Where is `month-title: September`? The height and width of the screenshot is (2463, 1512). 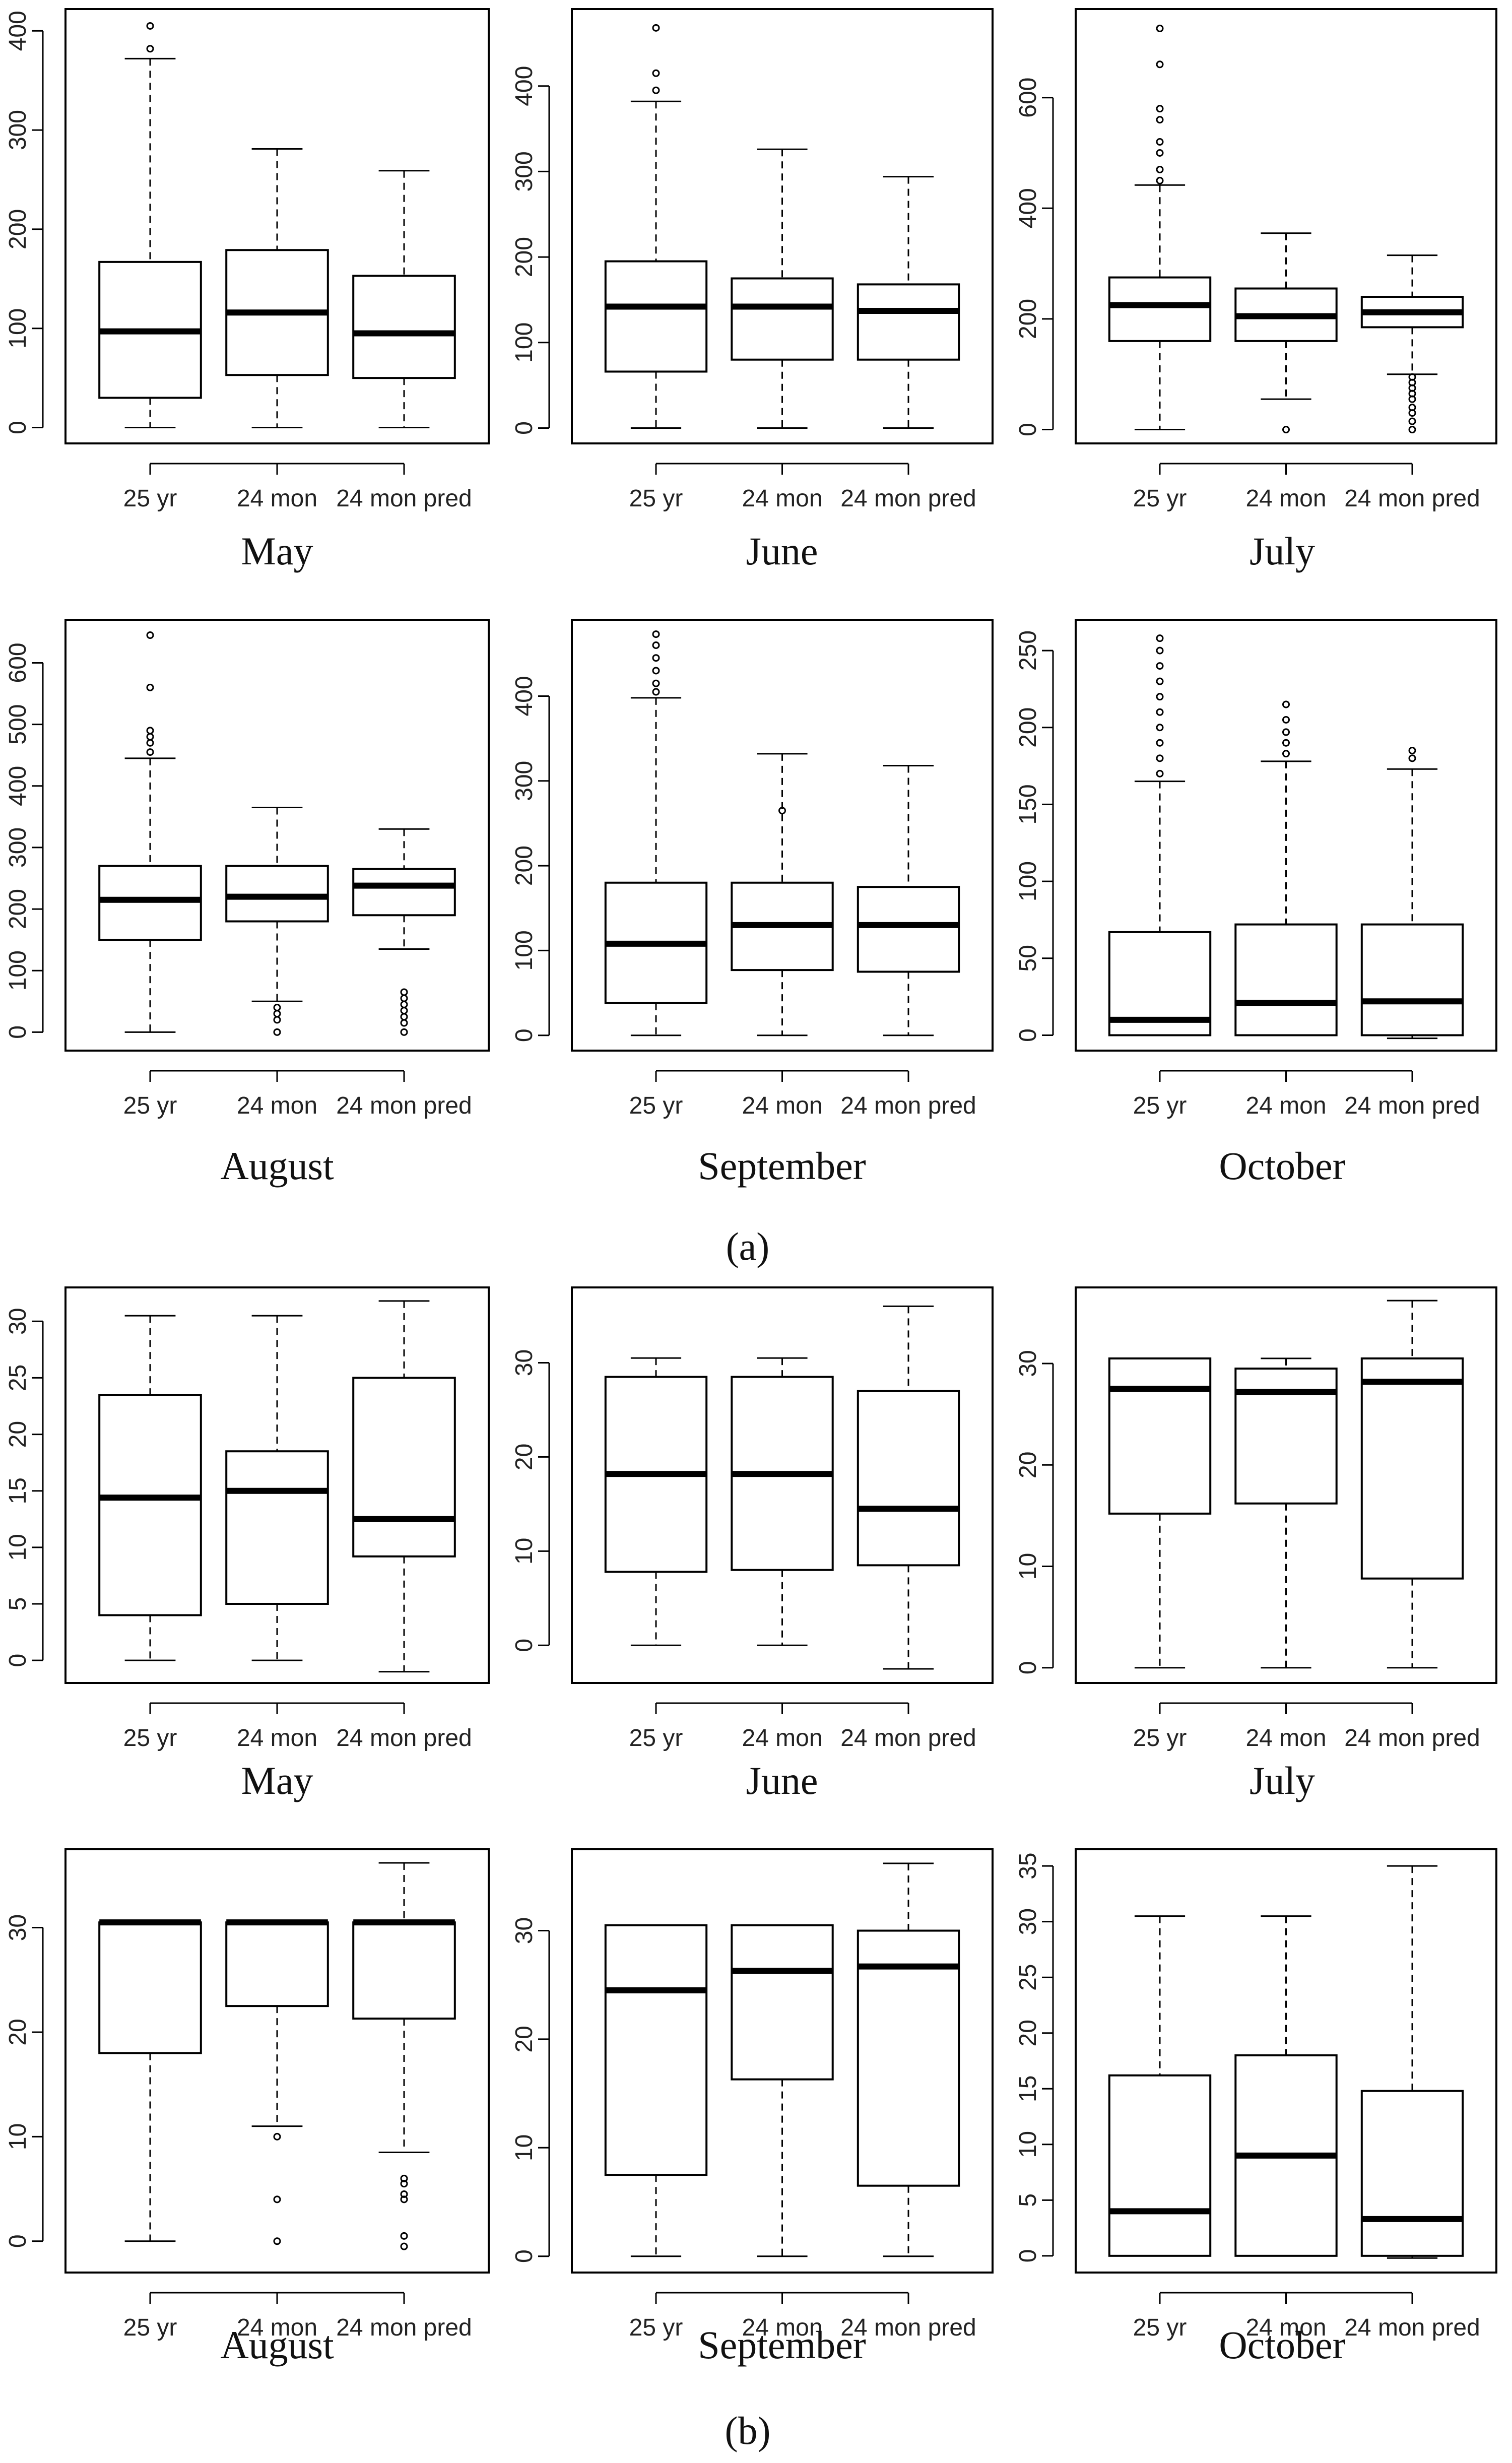 month-title: September is located at coordinates (782, 2345).